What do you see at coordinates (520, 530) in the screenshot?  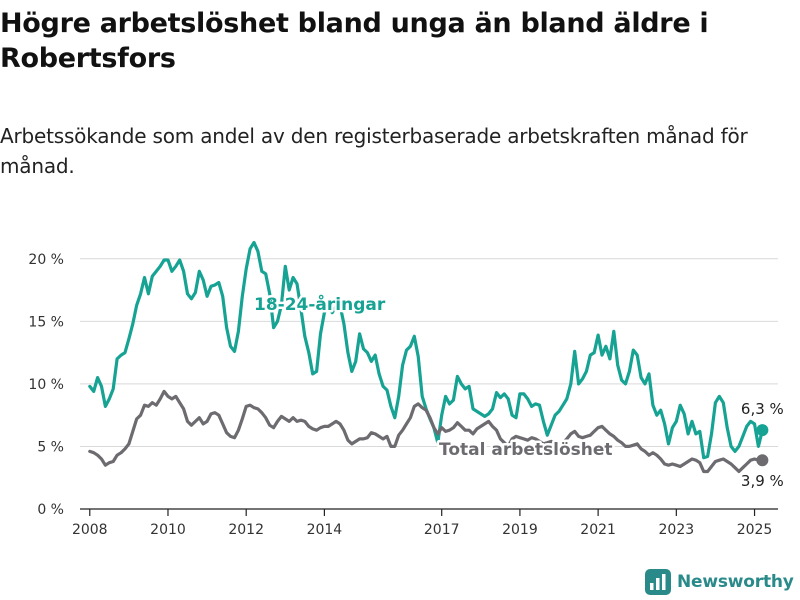 I see `x-tick-label: 2019` at bounding box center [520, 530].